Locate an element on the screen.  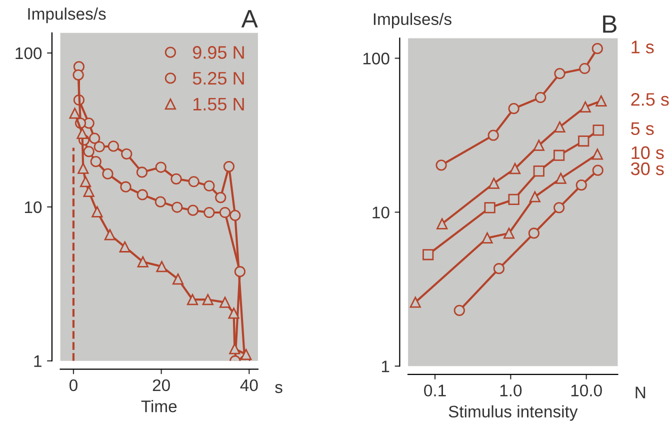
text: N is located at coordinates (641, 392).